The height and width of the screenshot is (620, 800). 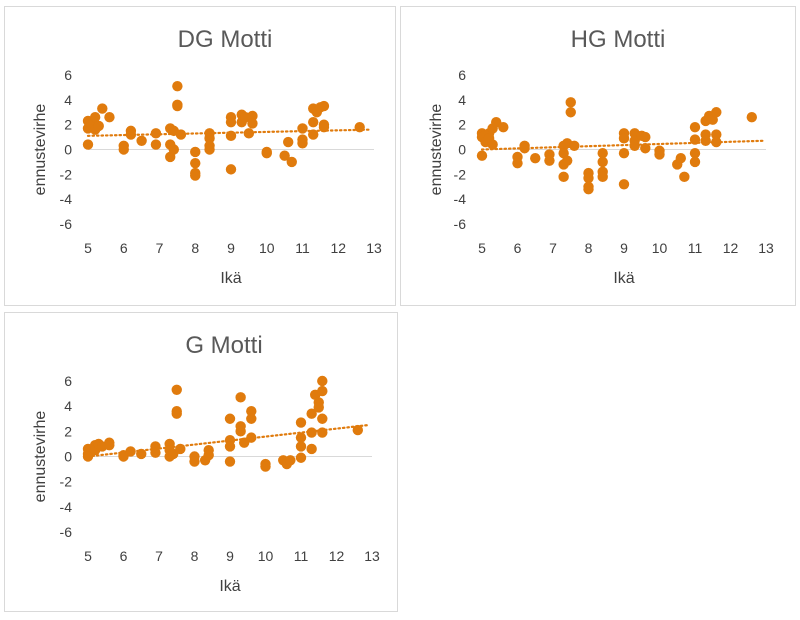 I want to click on y-tick-label: 0, so click(x=68, y=150).